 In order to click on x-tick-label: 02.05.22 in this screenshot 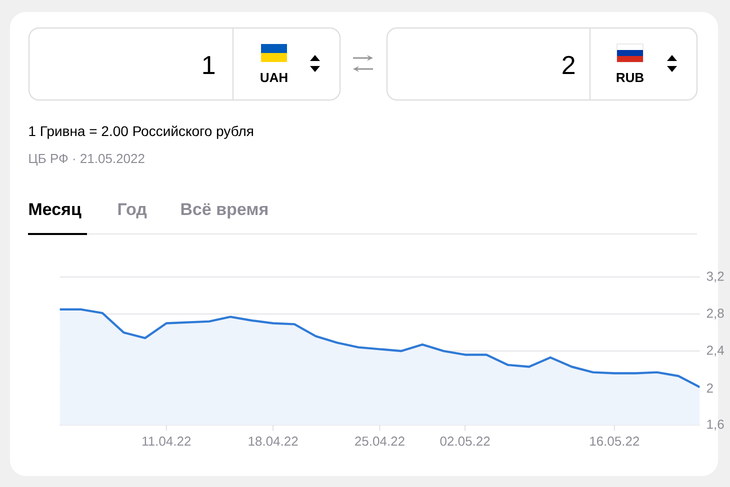, I will do `click(465, 441)`.